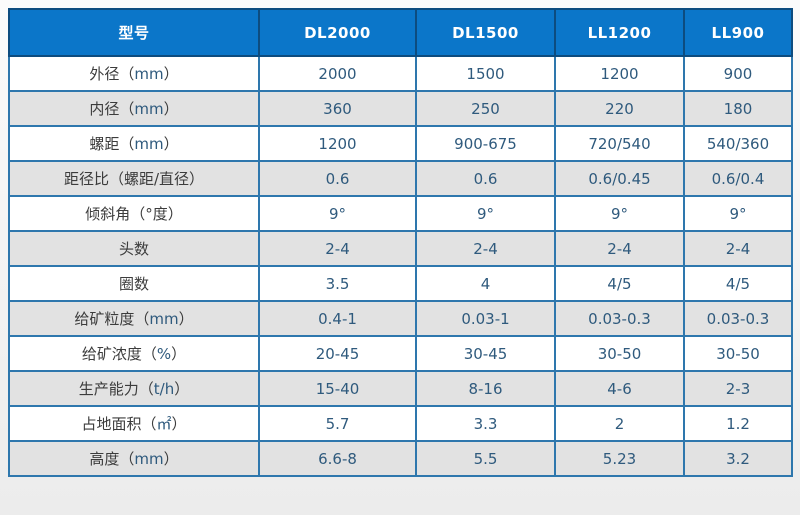 The width and height of the screenshot is (800, 515). Describe the element at coordinates (619, 423) in the screenshot. I see `spec-value: 2` at that location.